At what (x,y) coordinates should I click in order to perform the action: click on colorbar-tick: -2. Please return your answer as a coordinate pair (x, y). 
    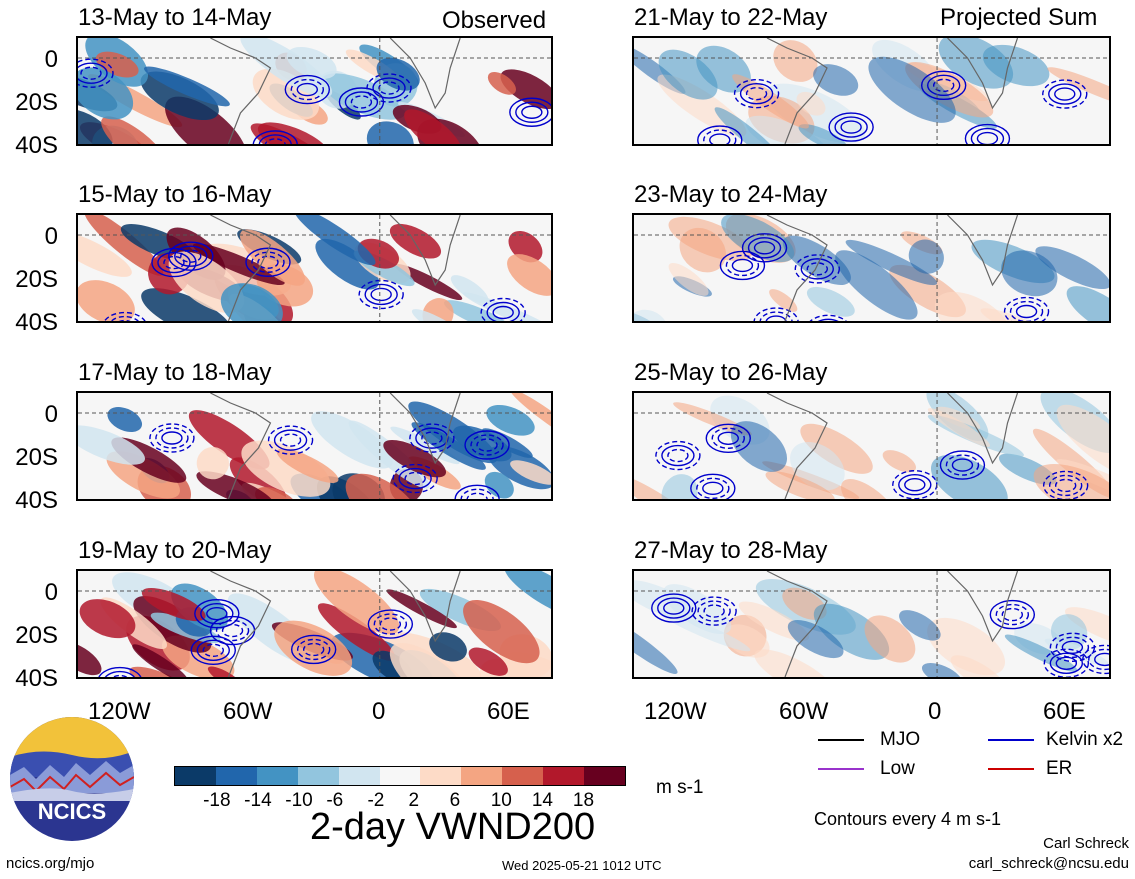
    Looking at the image, I should click on (376, 800).